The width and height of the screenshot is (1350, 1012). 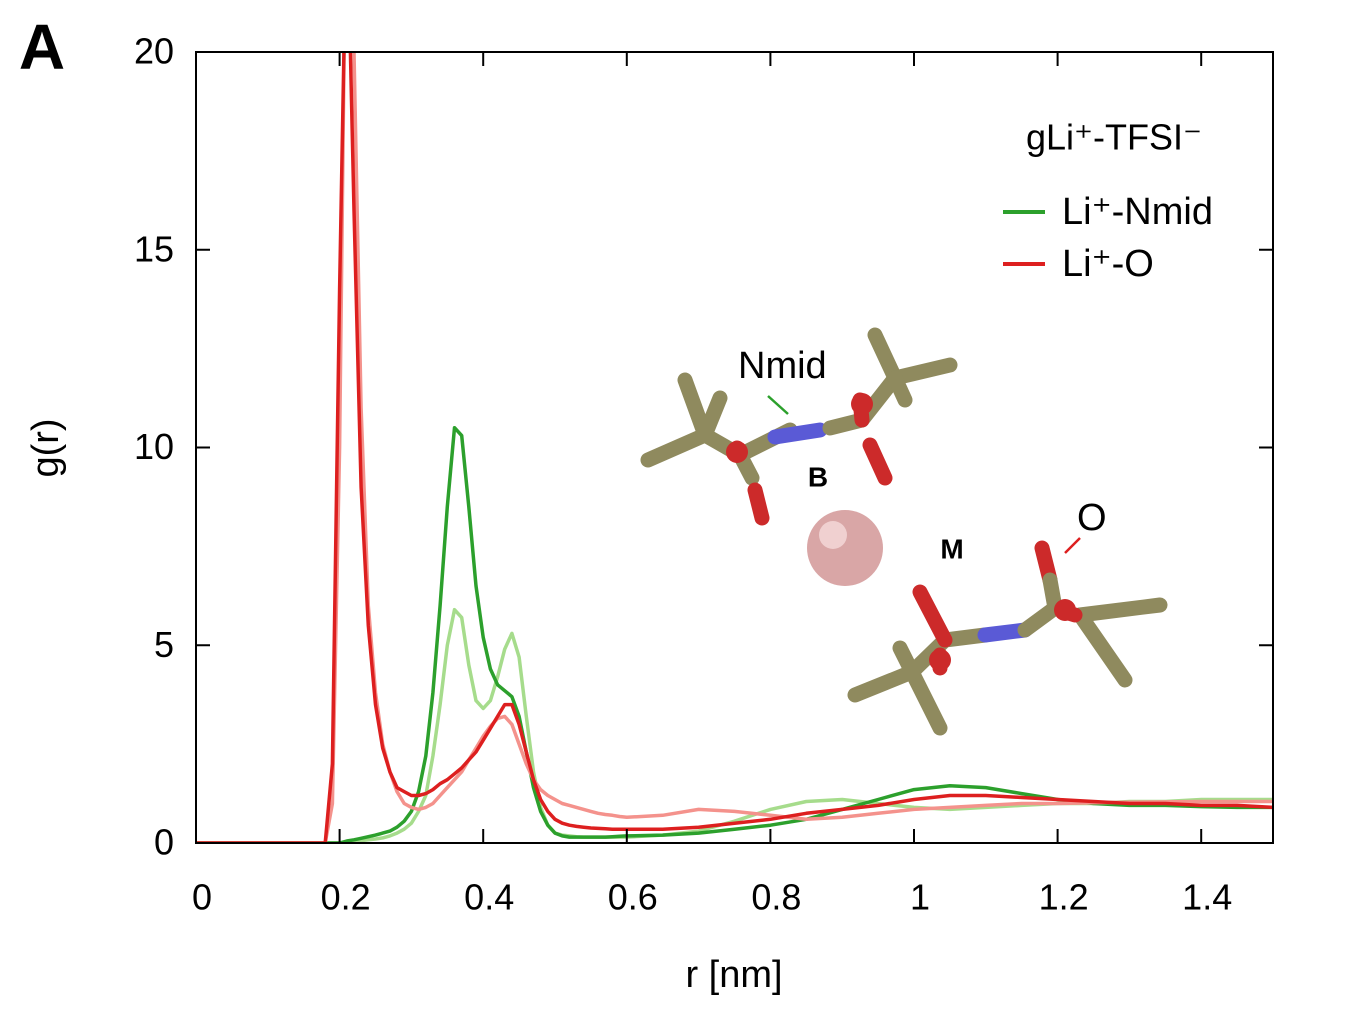 I want to click on x-tick-label: 0, so click(x=202, y=897).